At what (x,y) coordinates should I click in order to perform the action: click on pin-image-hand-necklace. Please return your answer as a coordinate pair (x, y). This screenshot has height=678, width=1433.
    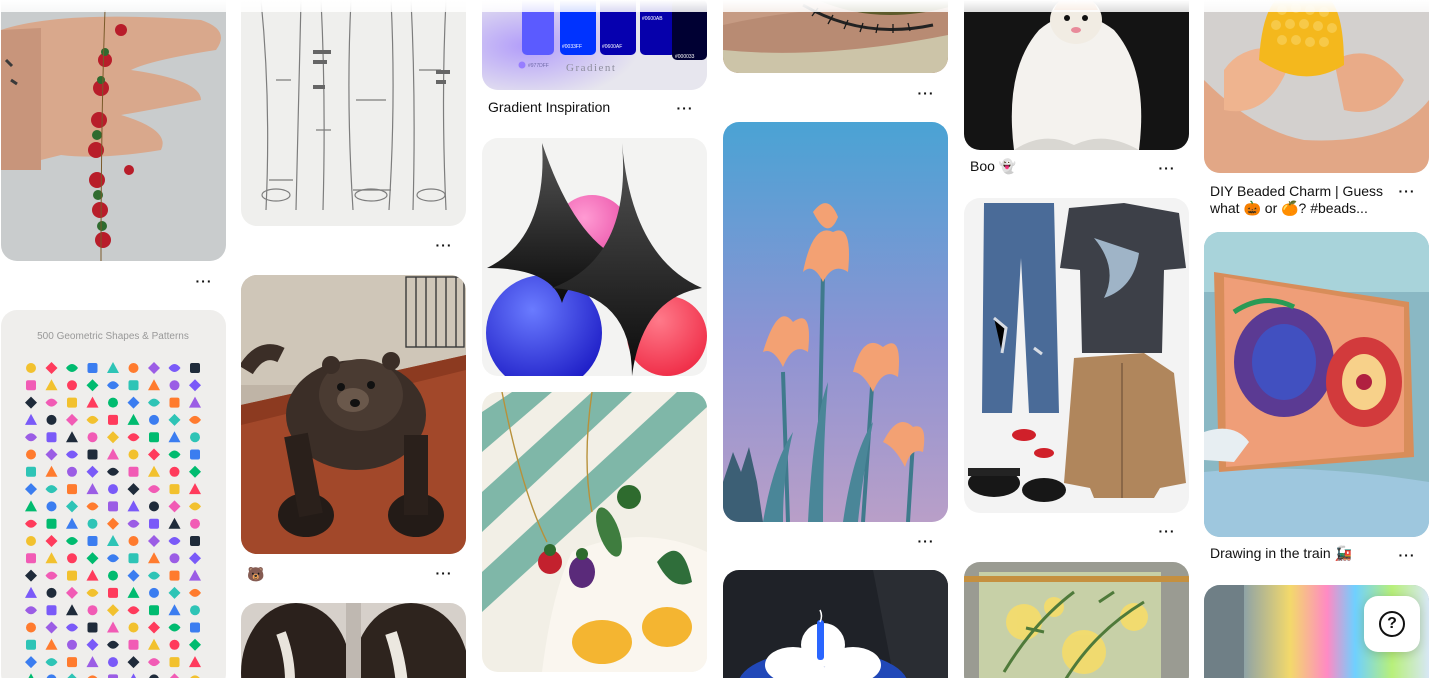
    Looking at the image, I should click on (113, 130).